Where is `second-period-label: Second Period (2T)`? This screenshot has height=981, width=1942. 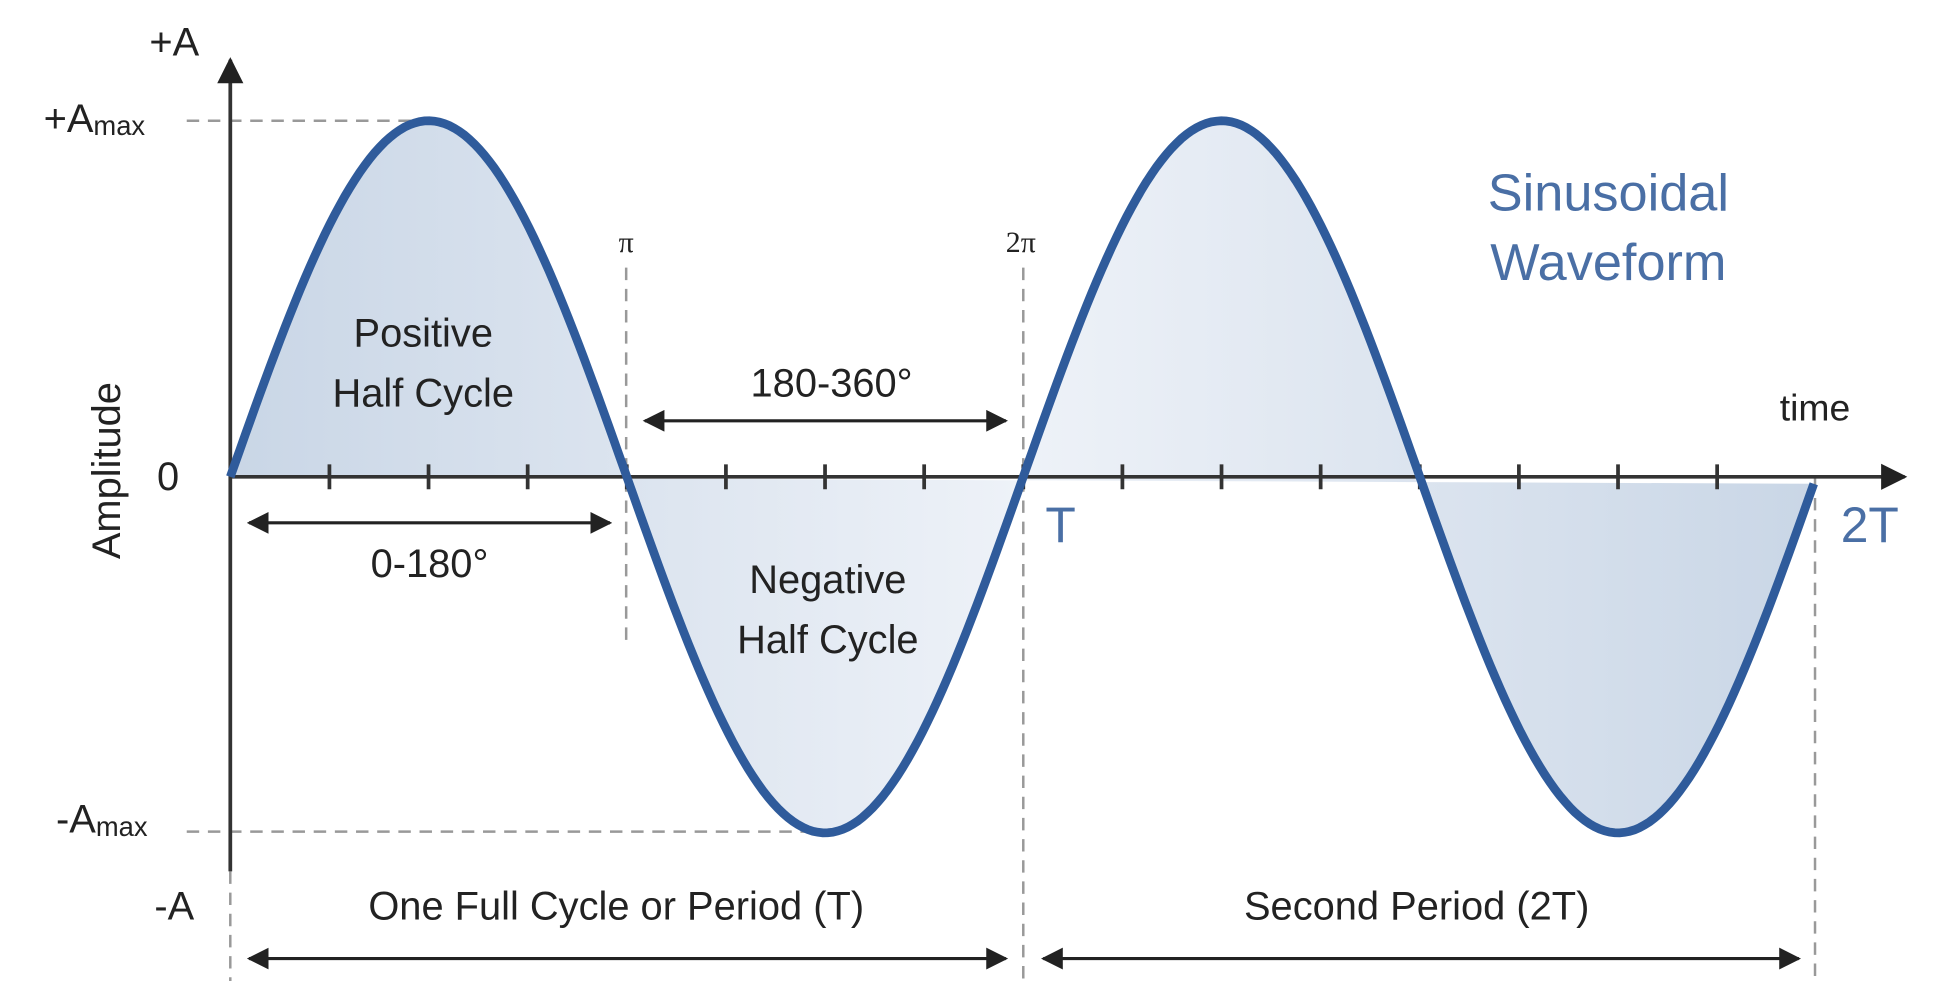 second-period-label: Second Period (2T) is located at coordinates (1416, 906).